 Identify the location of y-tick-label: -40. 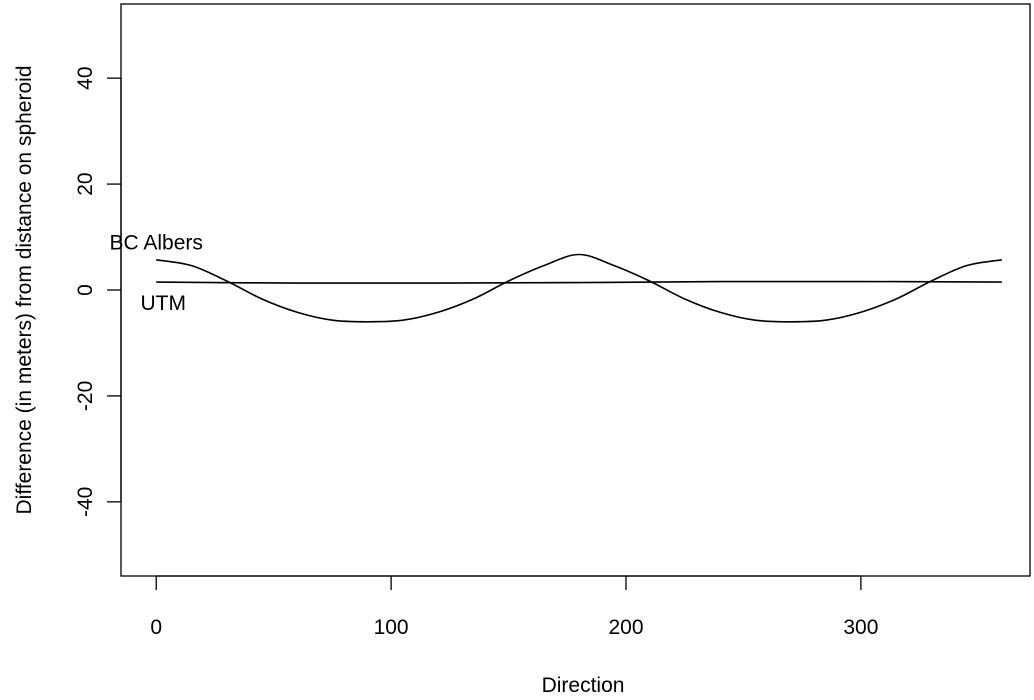
(85, 502).